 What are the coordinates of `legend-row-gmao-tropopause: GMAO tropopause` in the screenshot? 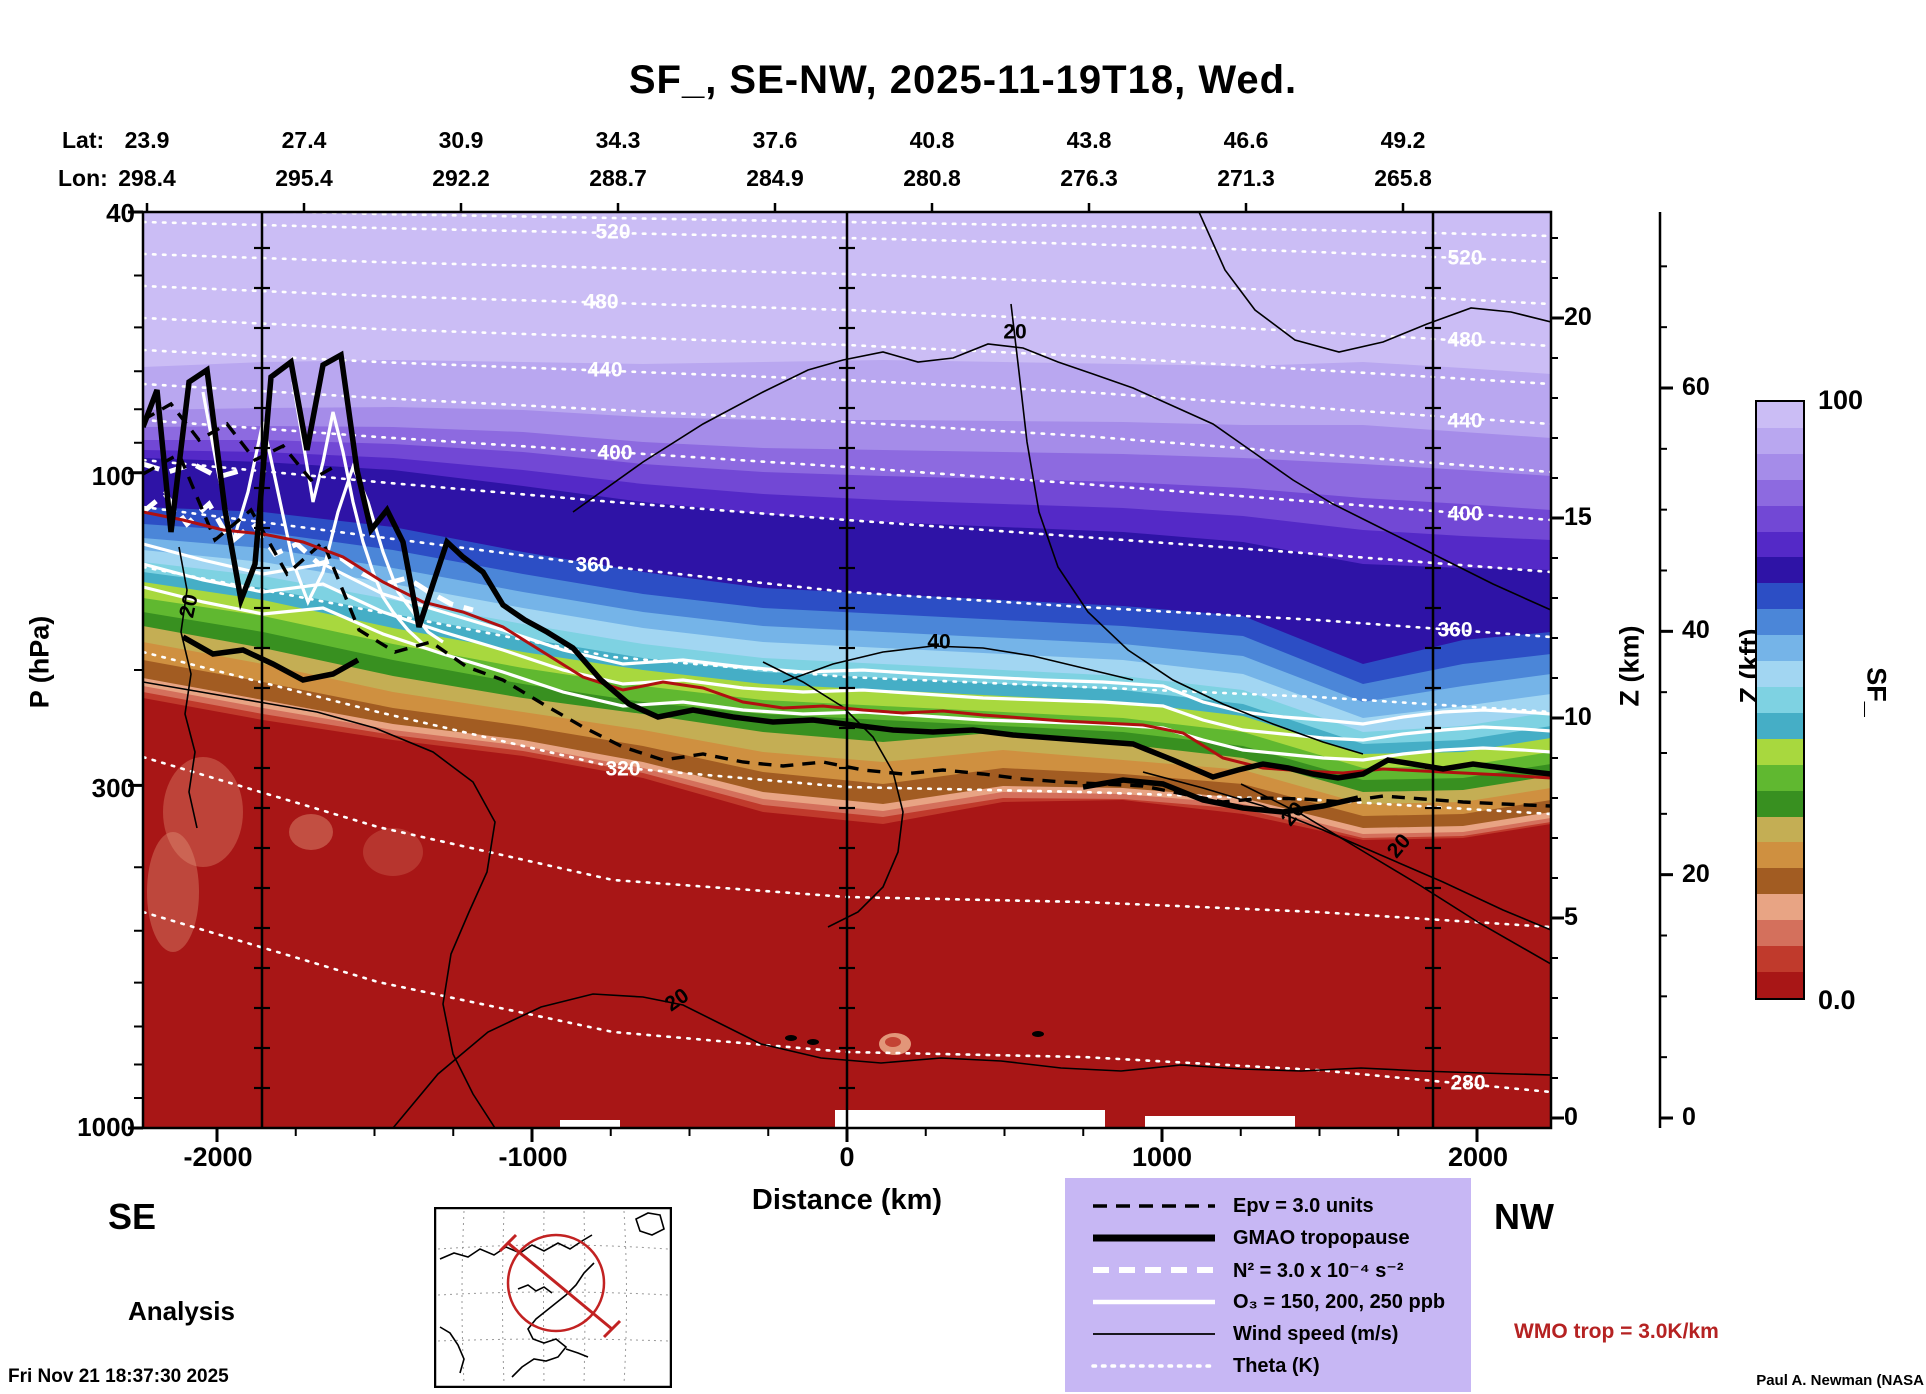 It's located at (1280, 1238).